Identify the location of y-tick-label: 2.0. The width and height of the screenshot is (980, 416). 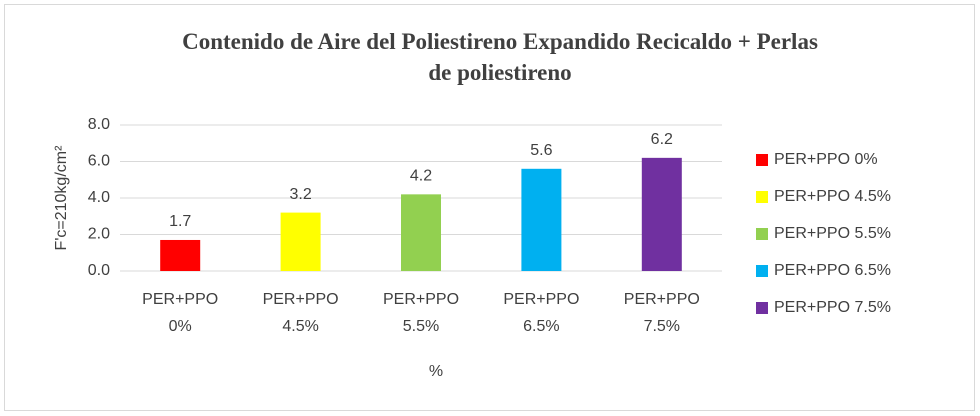
(99, 234).